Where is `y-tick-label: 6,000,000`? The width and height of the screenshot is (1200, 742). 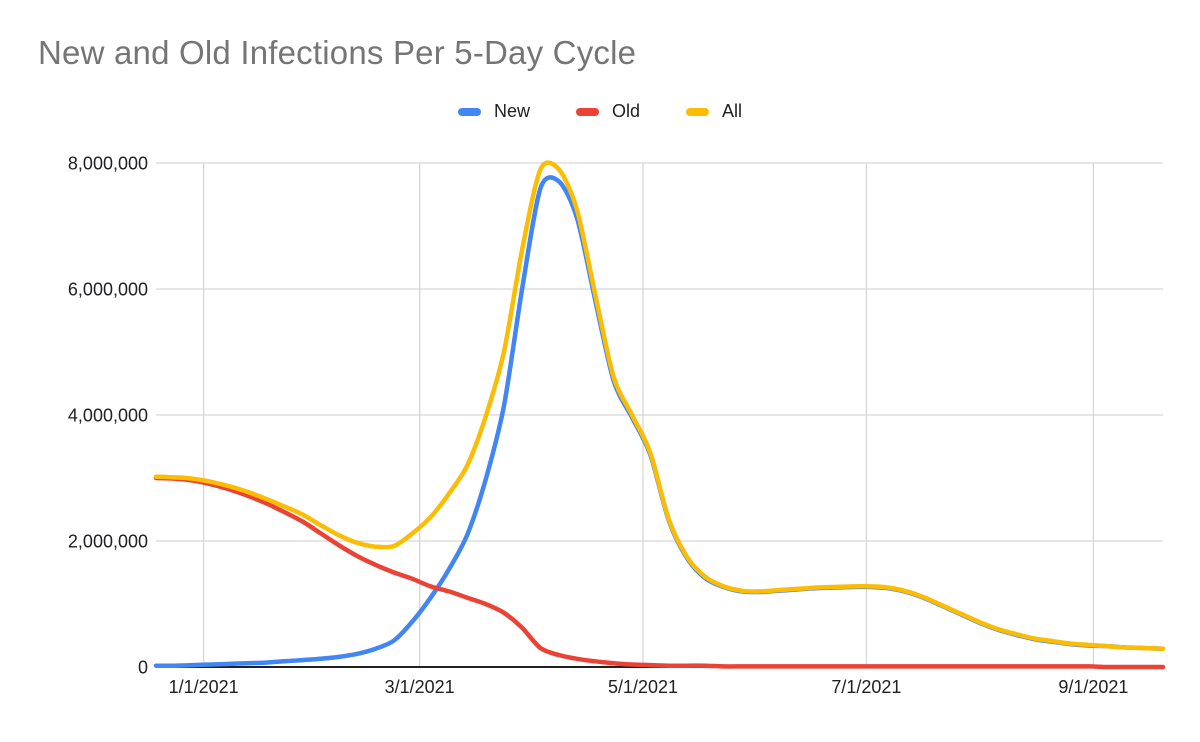
y-tick-label: 6,000,000 is located at coordinates (108, 290).